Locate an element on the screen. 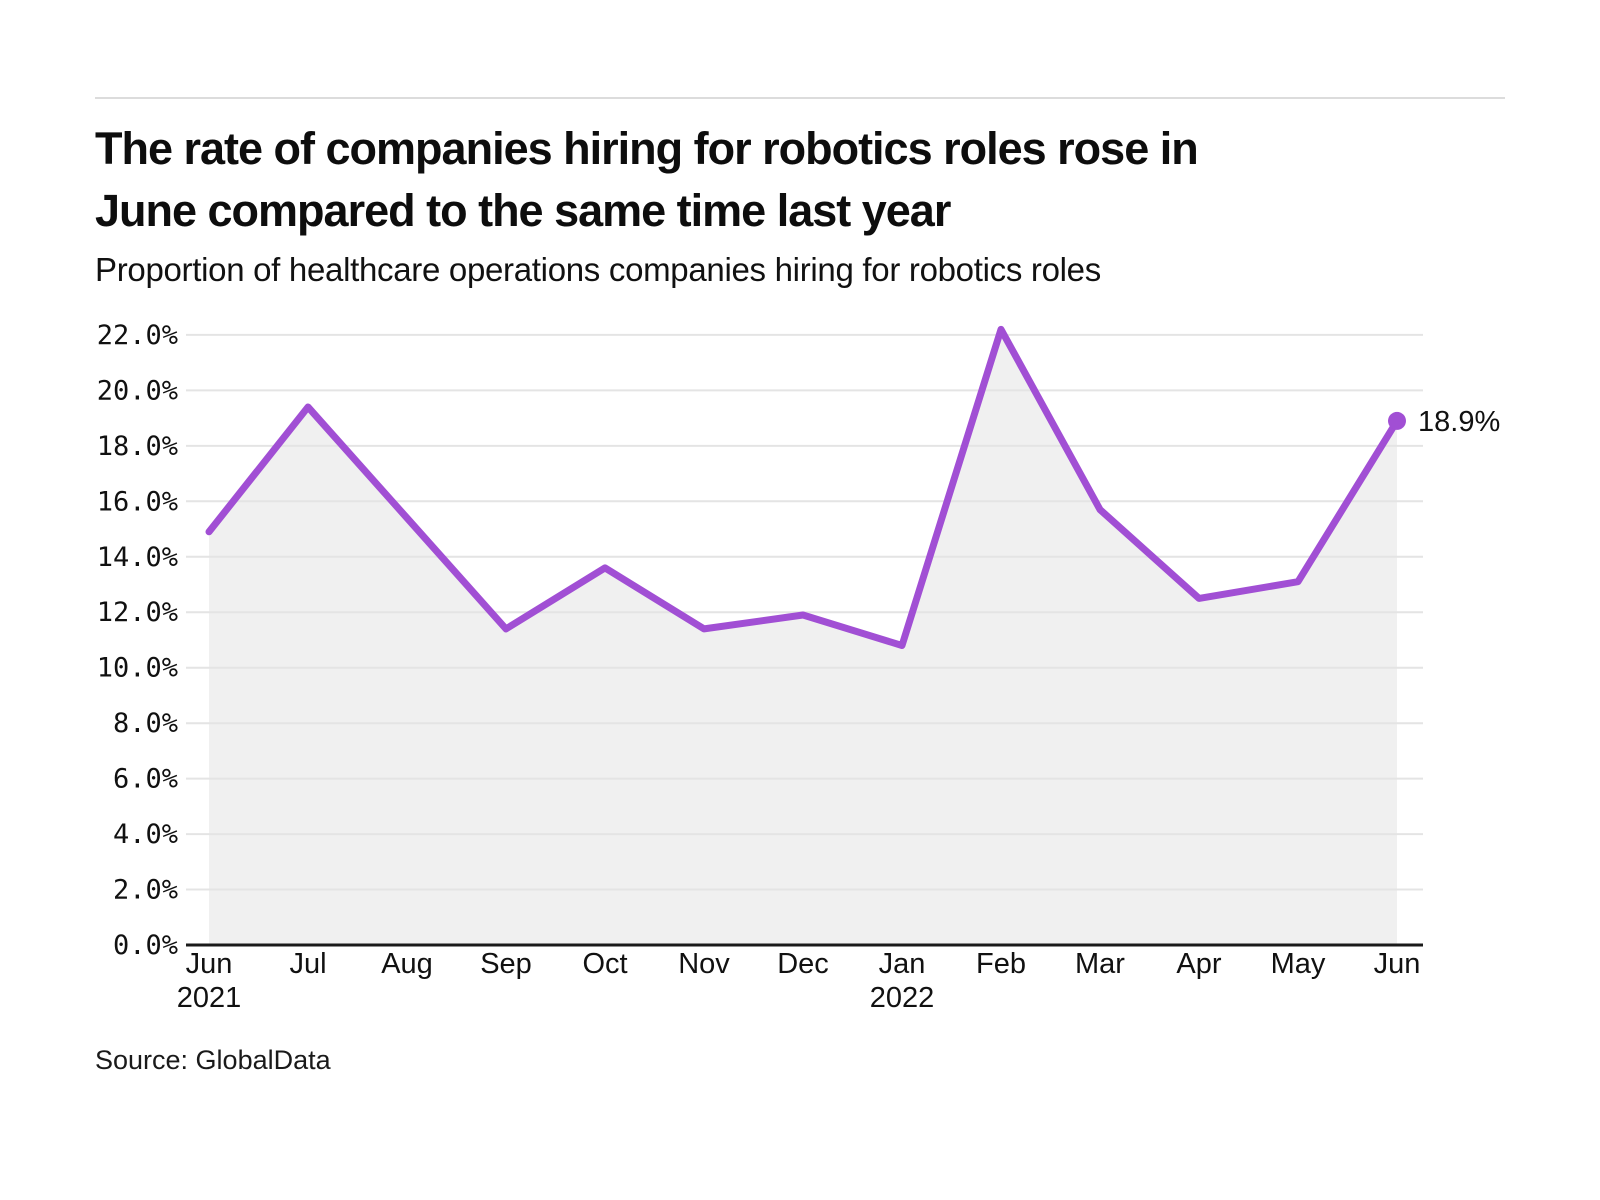 The image size is (1600, 1200). x-tick-label: Feb is located at coordinates (1001, 964).